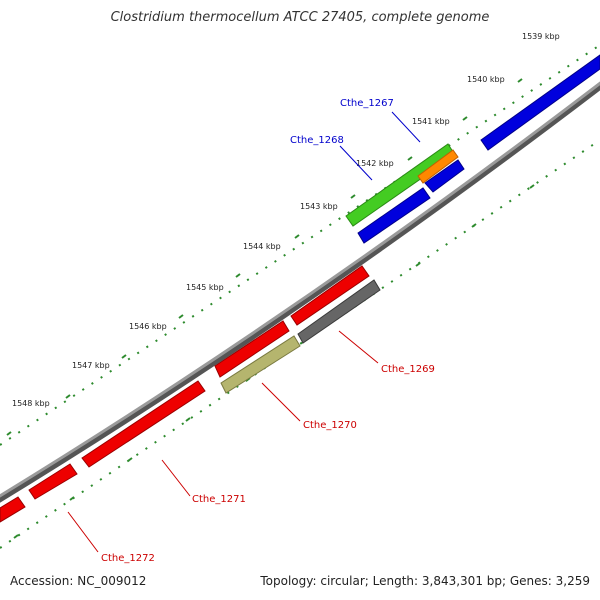 The image size is (600, 600). Describe the element at coordinates (431, 121) in the screenshot. I see `scale-label-1541: 1541 kbp` at that location.